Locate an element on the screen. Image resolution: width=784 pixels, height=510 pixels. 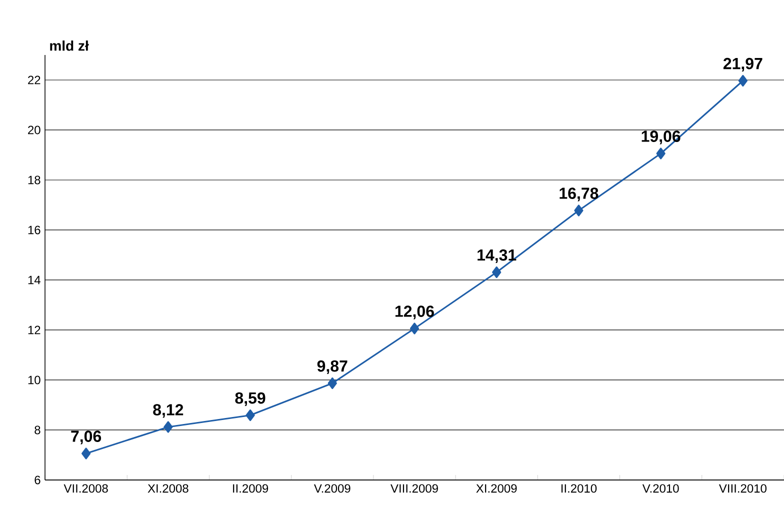
x-tick-label: II.2010 is located at coordinates (579, 488).